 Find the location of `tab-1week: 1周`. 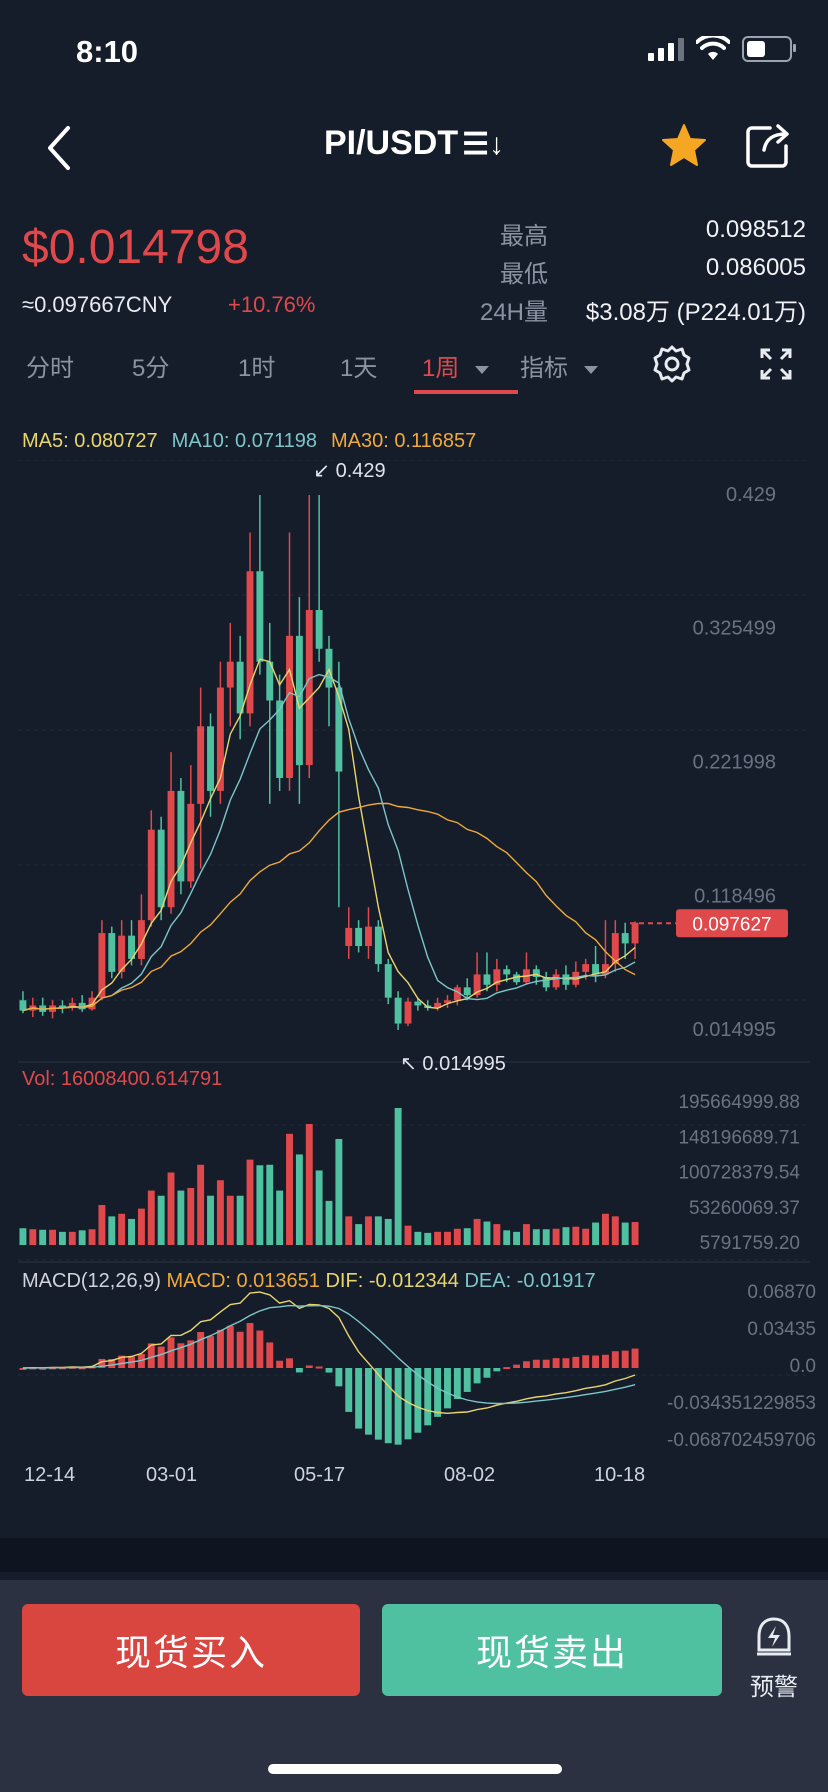

tab-1week: 1周 is located at coordinates (456, 365).